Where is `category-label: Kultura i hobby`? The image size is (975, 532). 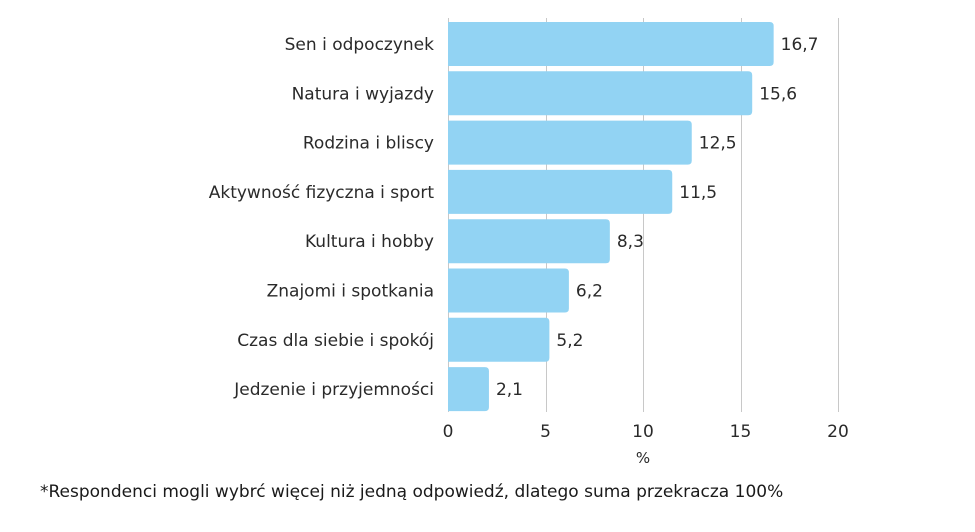 category-label: Kultura i hobby is located at coordinates (369, 242).